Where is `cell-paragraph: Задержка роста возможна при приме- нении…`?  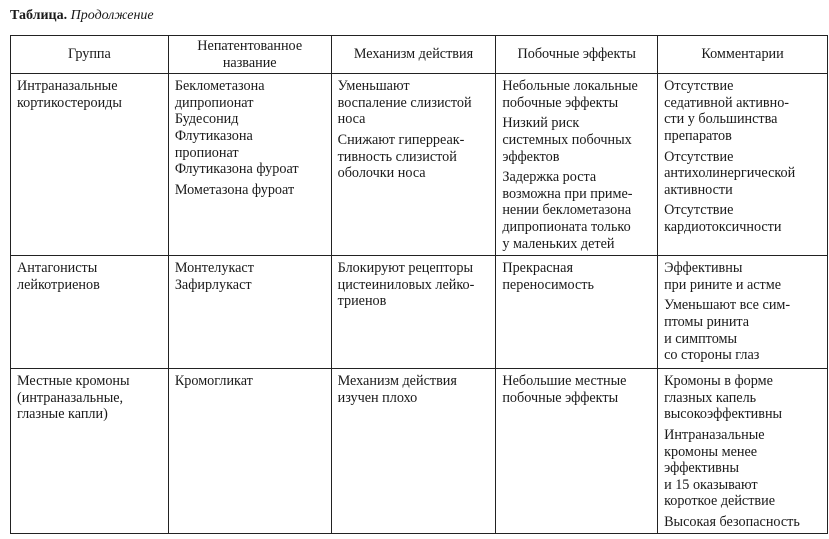
cell-paragraph: Задержка роста возможна при приме- нении… is located at coordinates (567, 210).